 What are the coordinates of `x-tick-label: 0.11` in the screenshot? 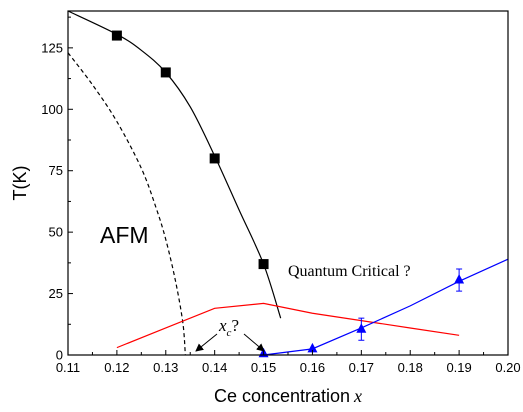 It's located at (68, 367).